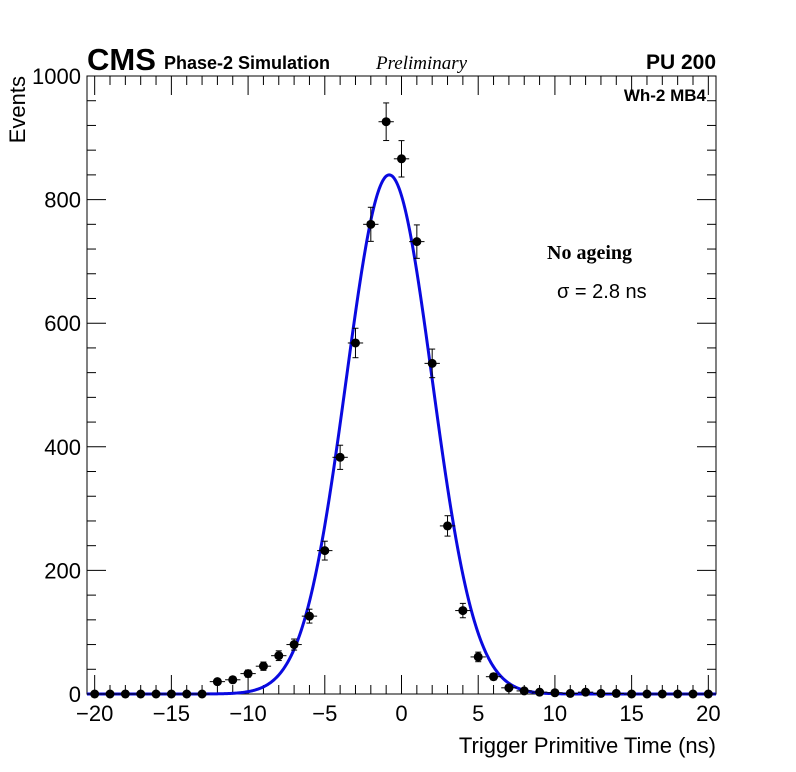 This screenshot has width=796, height=772. What do you see at coordinates (56, 385) in the screenshot?
I see `y-tick-labels: 0 200 400 600 800 1000` at bounding box center [56, 385].